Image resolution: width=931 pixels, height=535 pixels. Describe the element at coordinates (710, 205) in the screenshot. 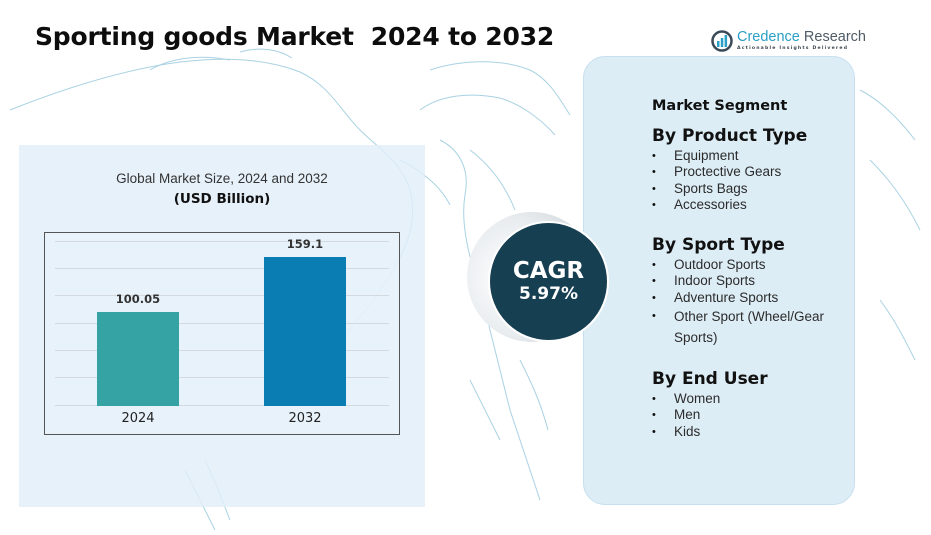

I see `list-item-text: Accessories` at that location.